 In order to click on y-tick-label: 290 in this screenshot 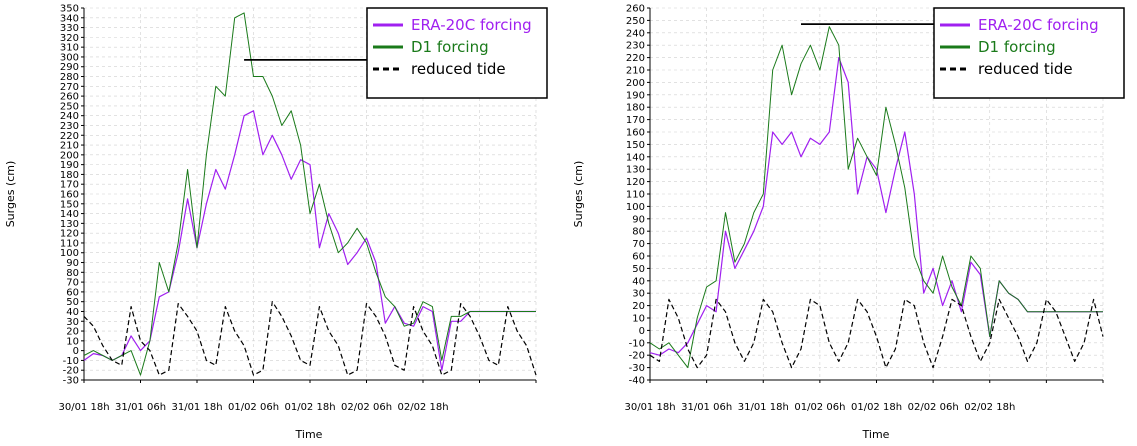, I will do `click(69, 67)`.